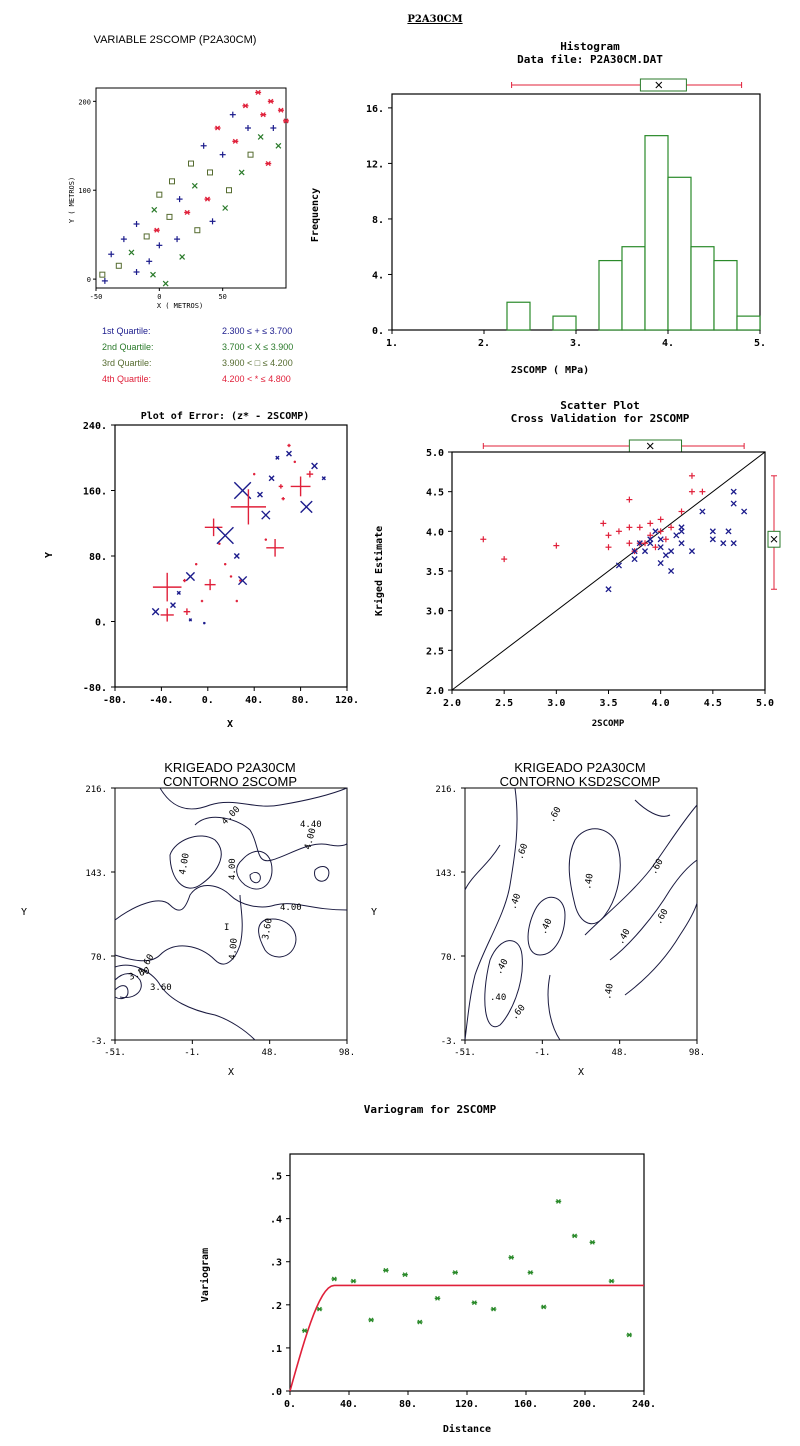 The image size is (800, 1446). Describe the element at coordinates (659, 85) in the screenshot. I see `histogram-boxplot-median` at that location.